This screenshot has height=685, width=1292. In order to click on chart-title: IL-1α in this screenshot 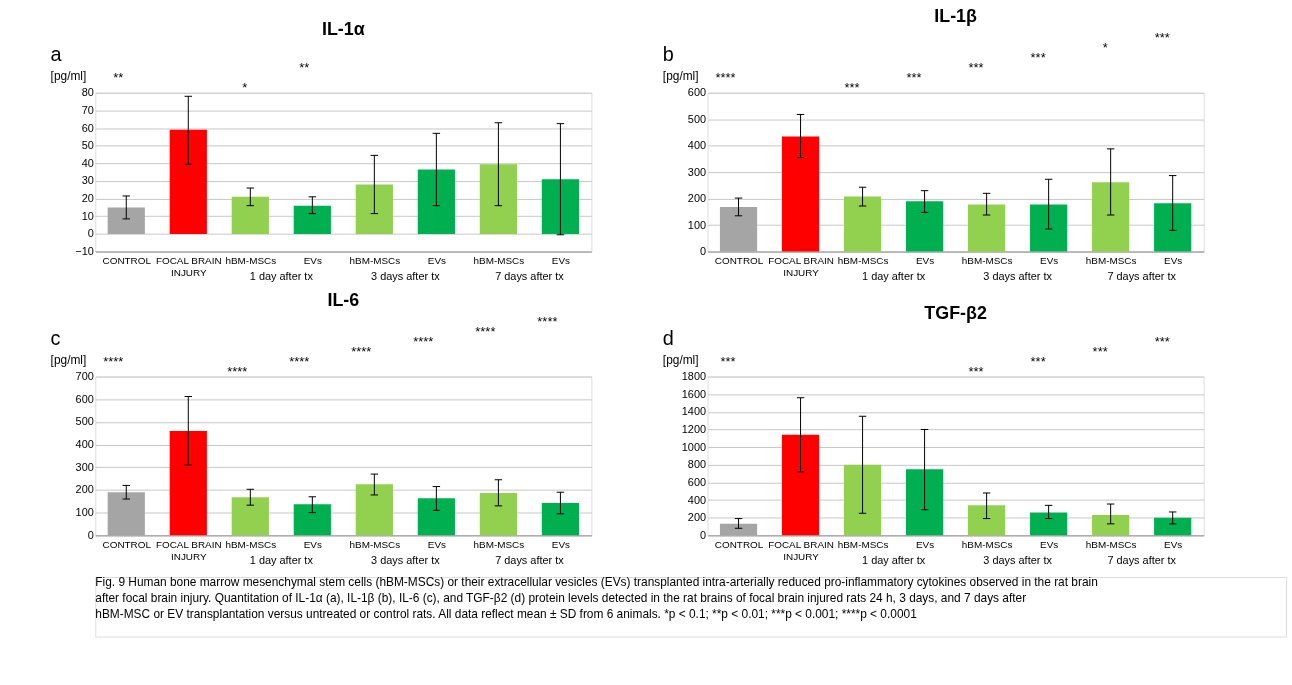, I will do `click(343, 29)`.